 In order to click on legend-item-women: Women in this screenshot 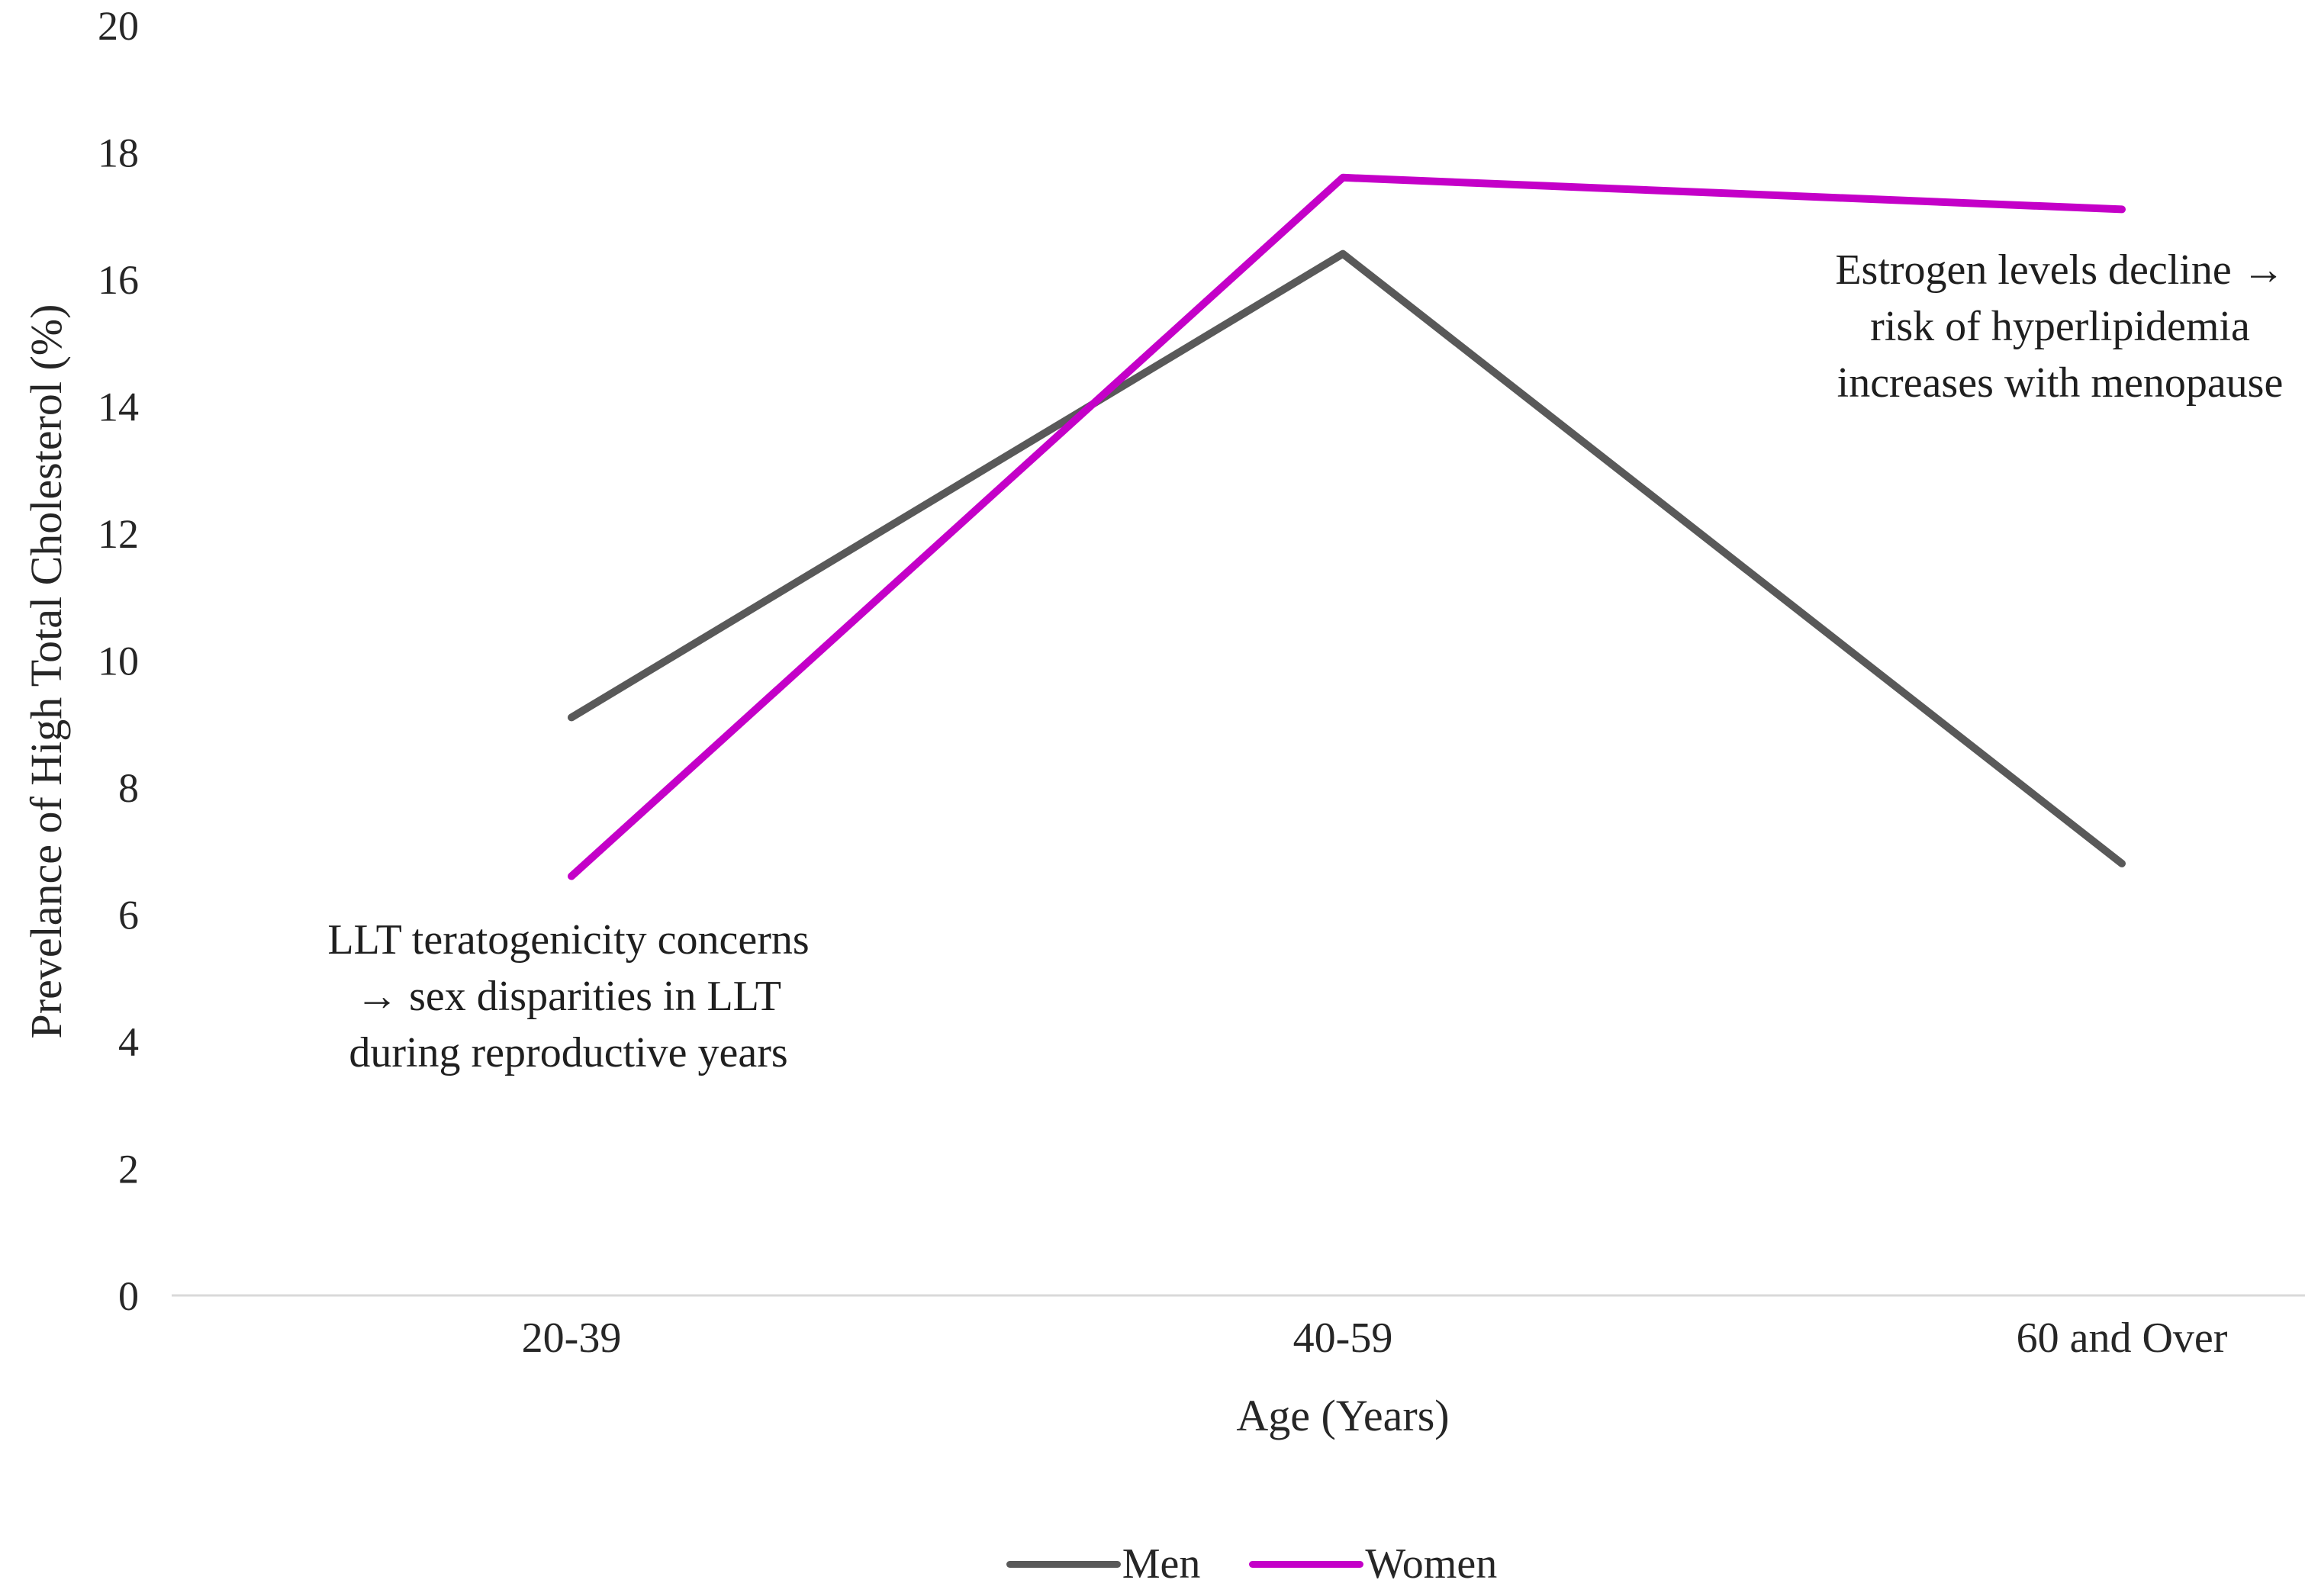, I will do `click(1373, 1564)`.